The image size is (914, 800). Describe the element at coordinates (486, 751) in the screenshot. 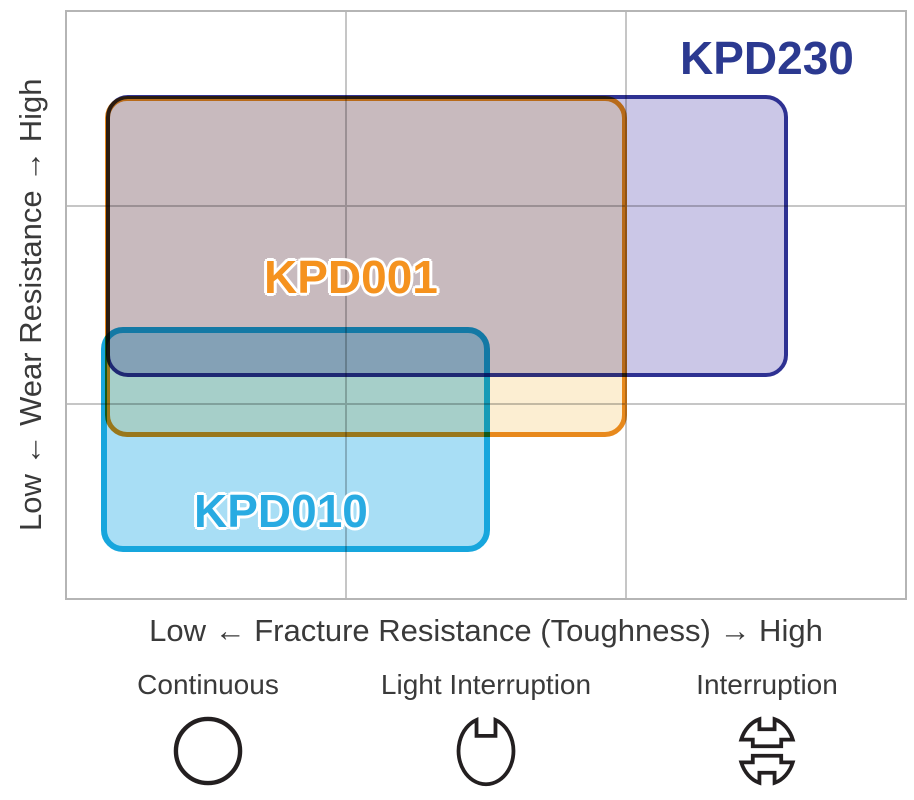

I see `light-interruption-notched-circle-icon` at that location.